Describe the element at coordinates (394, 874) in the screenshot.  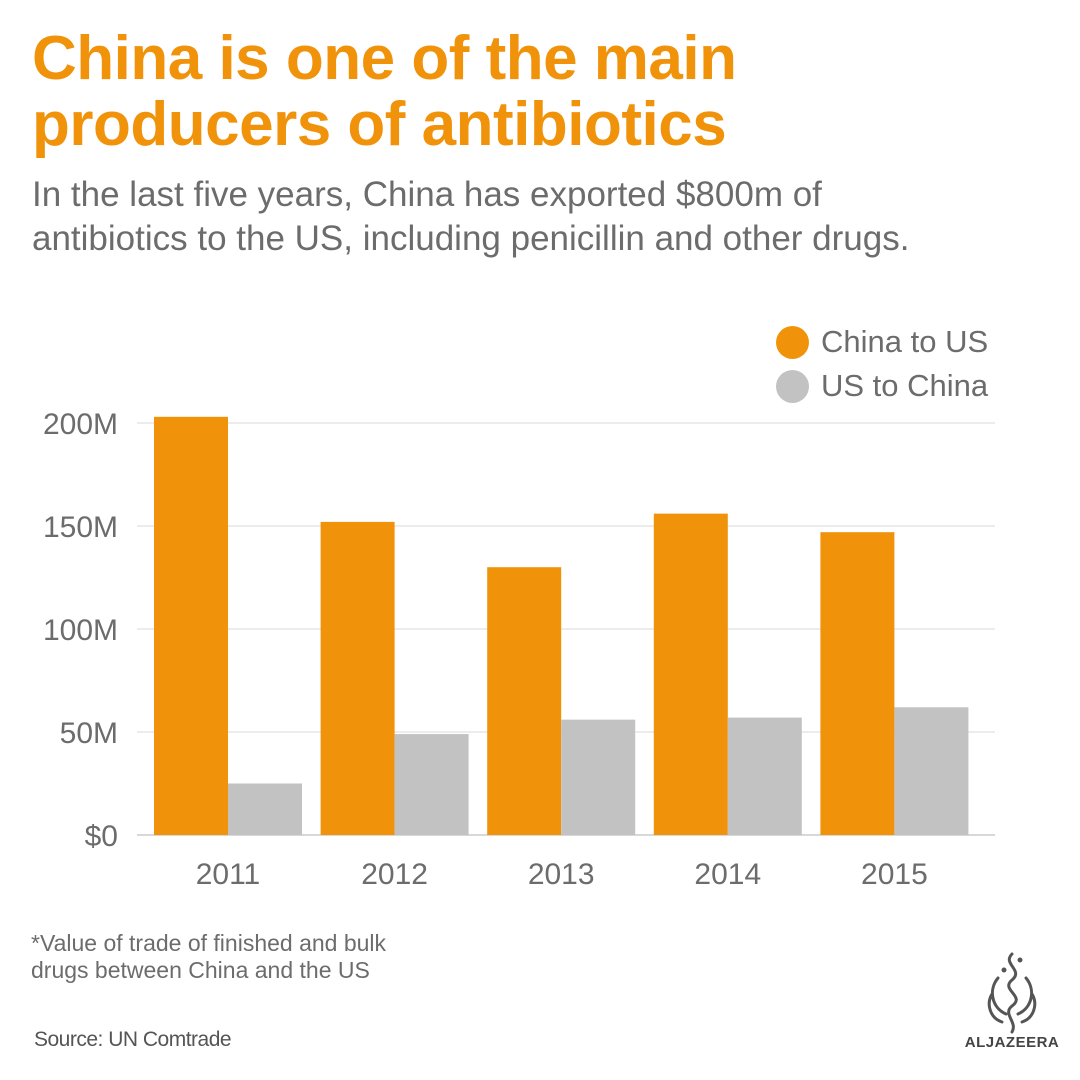
I see `x-tick-label: 2012` at that location.